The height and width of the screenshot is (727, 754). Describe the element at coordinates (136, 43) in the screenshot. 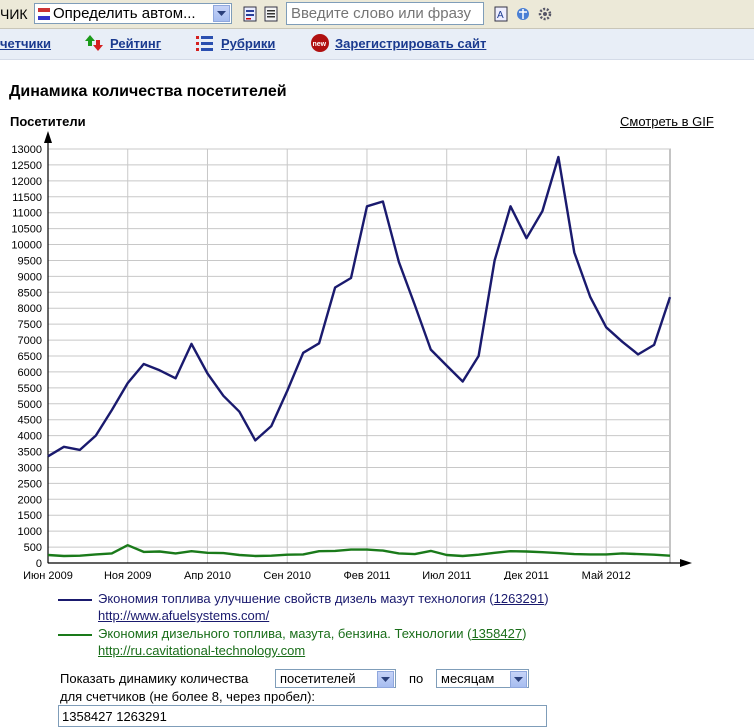

I see `nav-rating-link: Рейтинг` at that location.